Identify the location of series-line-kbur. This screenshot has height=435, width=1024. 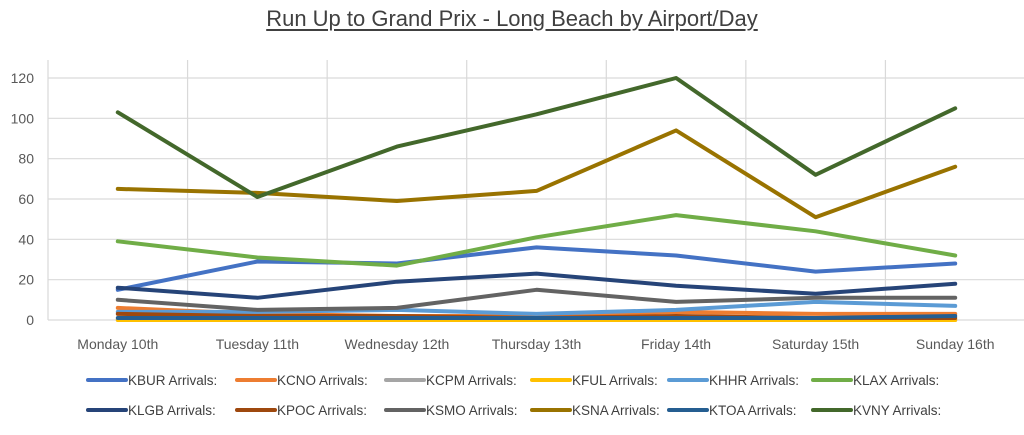
(536, 268).